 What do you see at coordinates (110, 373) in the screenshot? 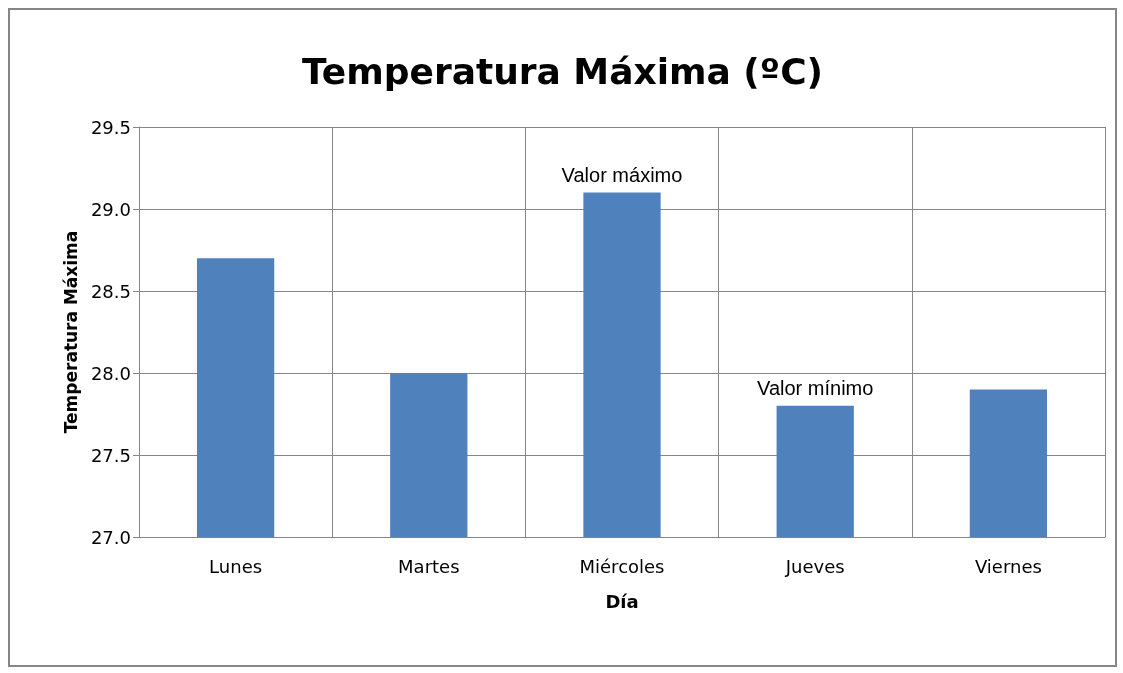
I see `y-tick-label: 28.0` at bounding box center [110, 373].